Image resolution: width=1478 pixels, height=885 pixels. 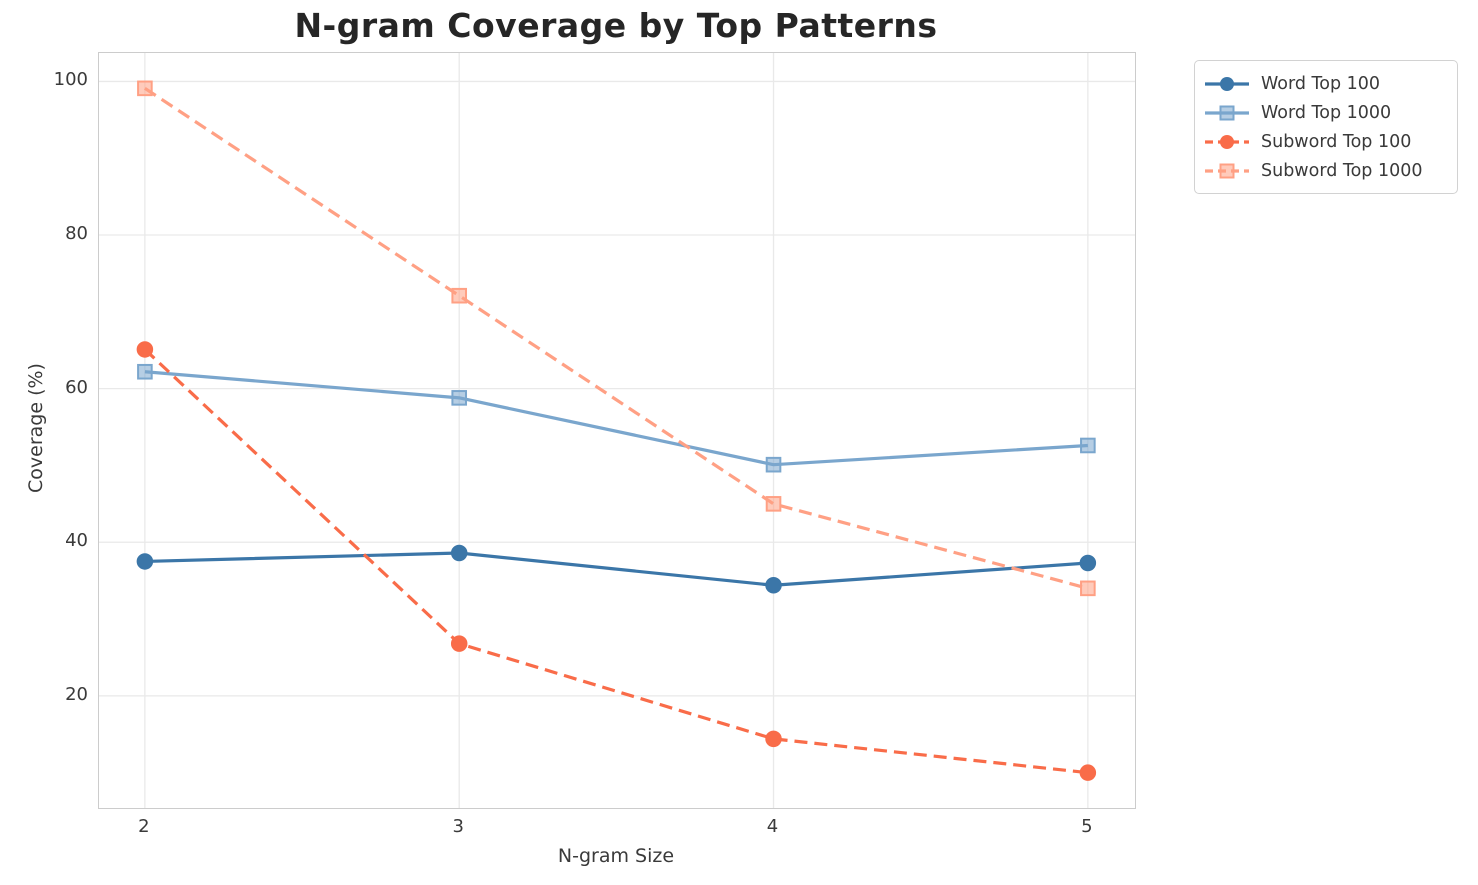 I want to click on legend-item: Word Top 1000, so click(x=1325, y=112).